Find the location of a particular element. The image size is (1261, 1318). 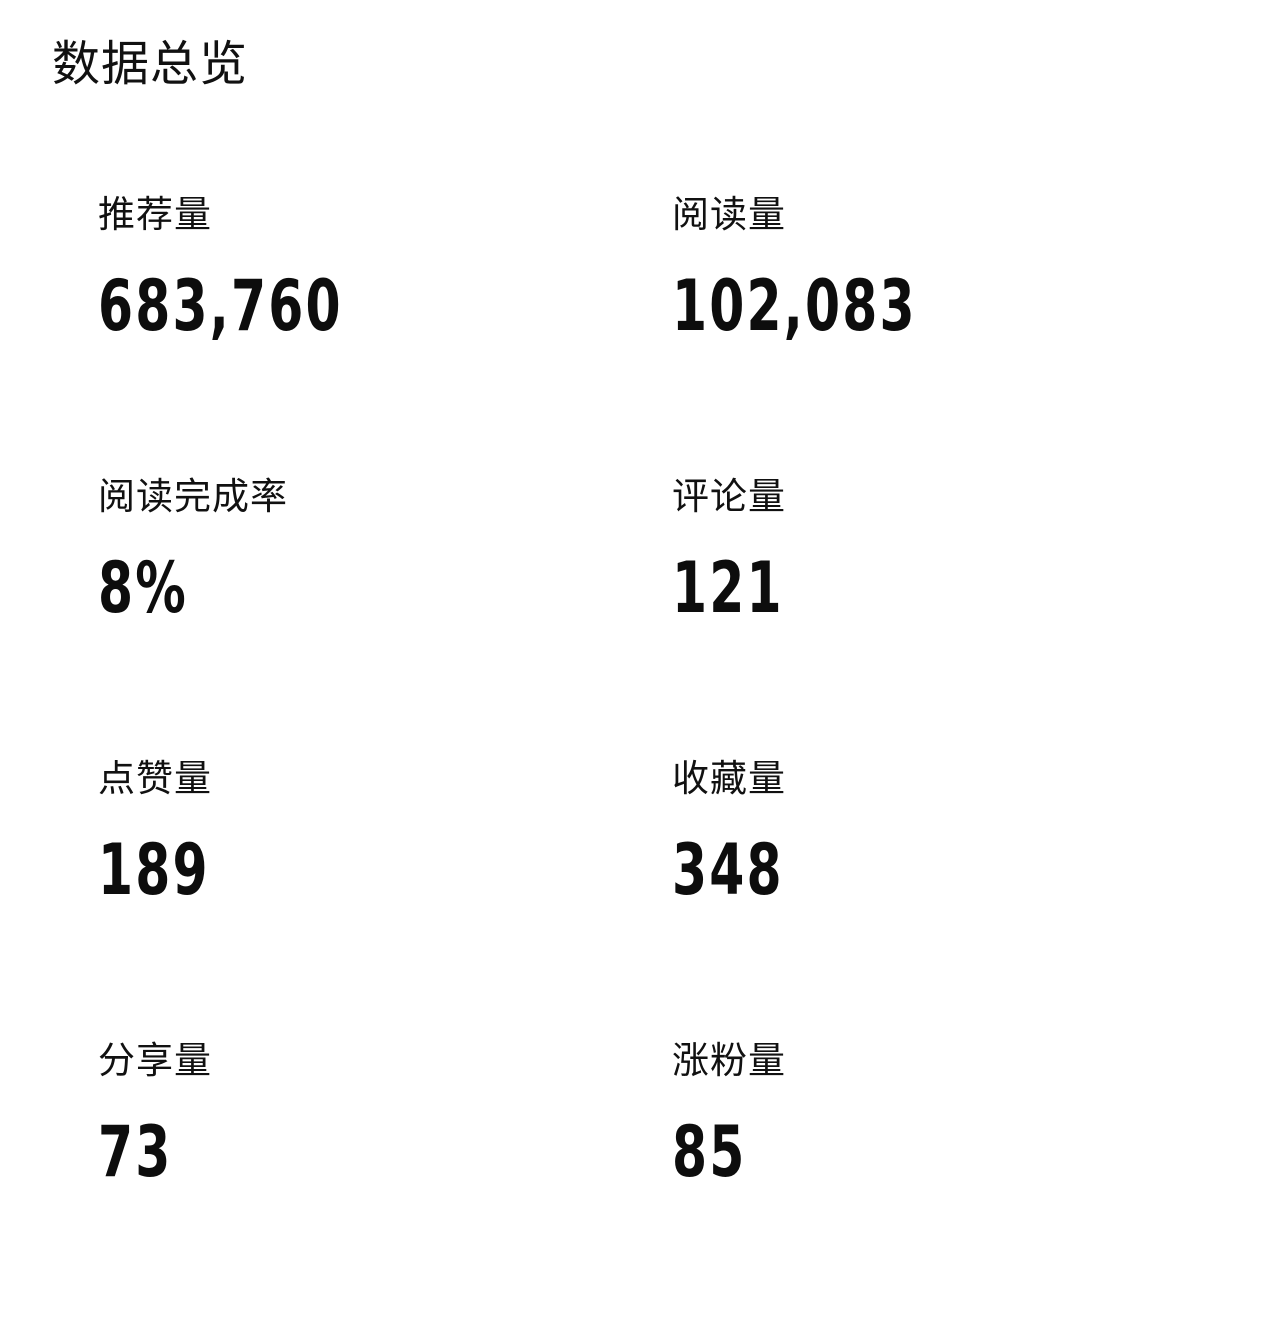

stat-value: 121 is located at coordinates (728, 588).